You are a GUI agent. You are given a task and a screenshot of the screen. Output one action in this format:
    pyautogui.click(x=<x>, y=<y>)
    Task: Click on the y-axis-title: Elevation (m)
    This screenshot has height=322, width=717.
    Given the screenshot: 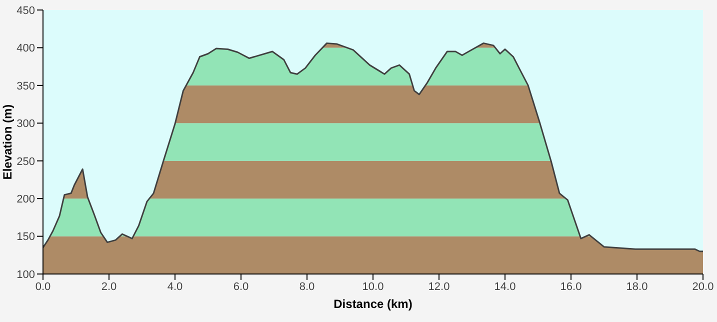 What is the action you would take?
    pyautogui.click(x=7, y=142)
    